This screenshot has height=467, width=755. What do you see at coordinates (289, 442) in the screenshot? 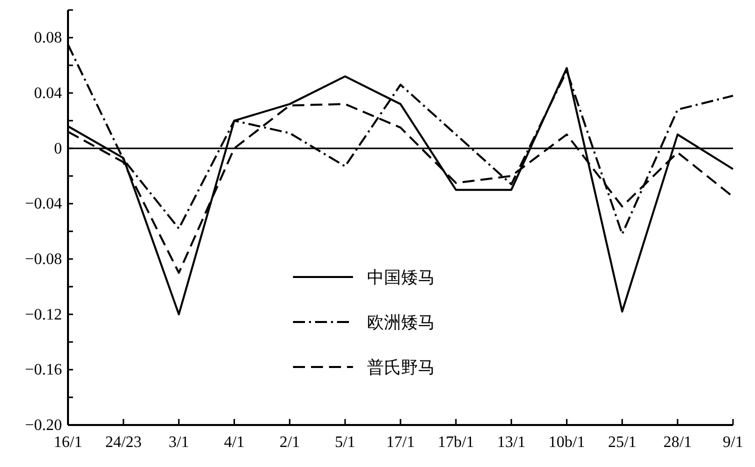
I see `x-tick-label: 2/1` at bounding box center [289, 442].